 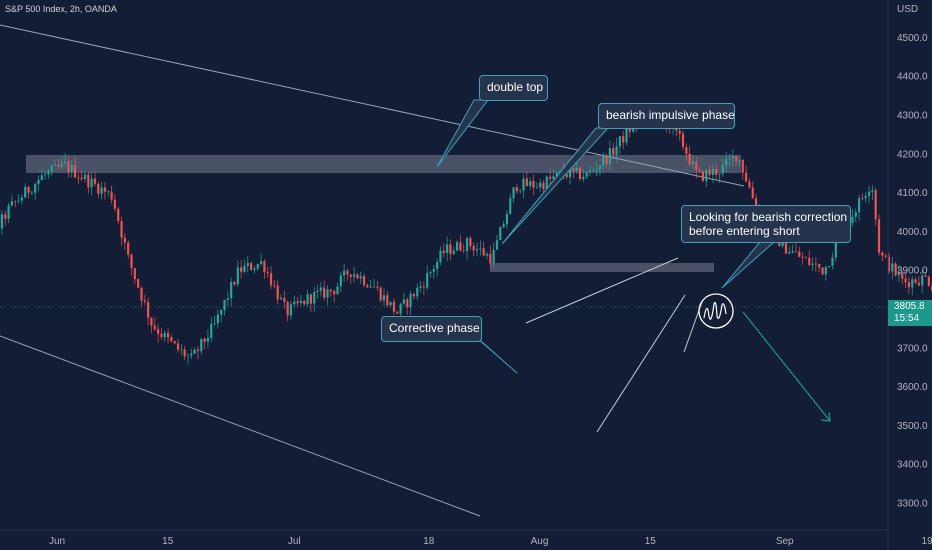 I want to click on projected-correction-circle, so click(x=716, y=311).